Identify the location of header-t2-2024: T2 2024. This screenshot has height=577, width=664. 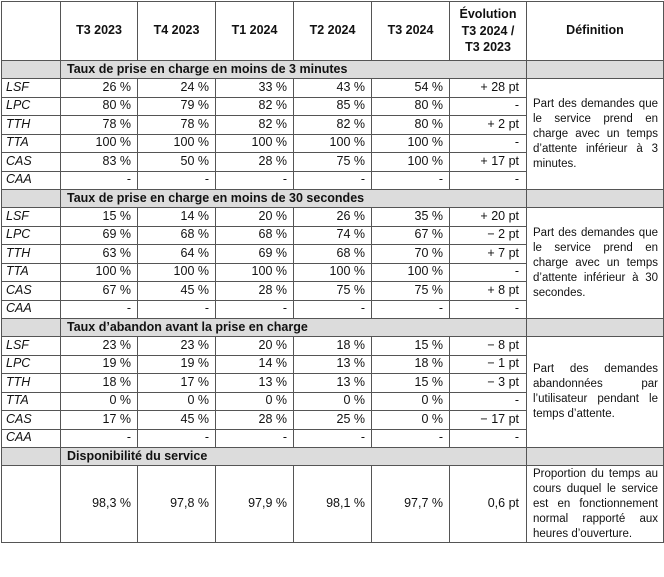
(332, 31).